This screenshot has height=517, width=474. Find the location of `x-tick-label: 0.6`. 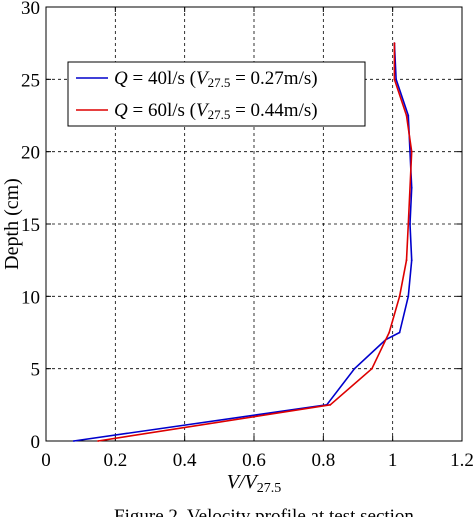

x-tick-label: 0.6 is located at coordinates (254, 460).